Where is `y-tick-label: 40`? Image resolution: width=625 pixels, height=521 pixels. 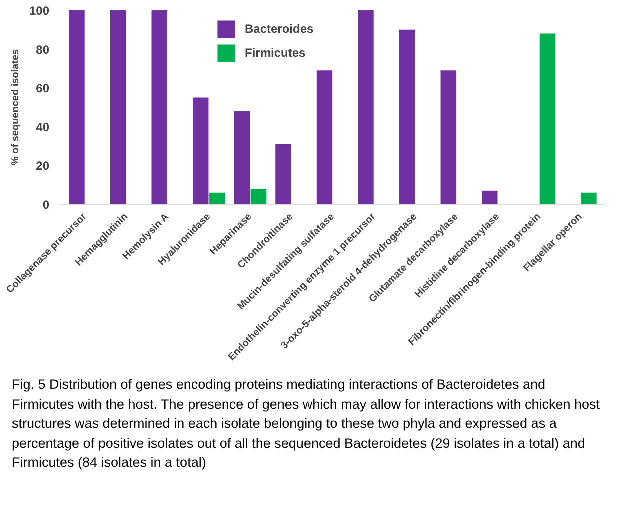 y-tick-label: 40 is located at coordinates (43, 127).